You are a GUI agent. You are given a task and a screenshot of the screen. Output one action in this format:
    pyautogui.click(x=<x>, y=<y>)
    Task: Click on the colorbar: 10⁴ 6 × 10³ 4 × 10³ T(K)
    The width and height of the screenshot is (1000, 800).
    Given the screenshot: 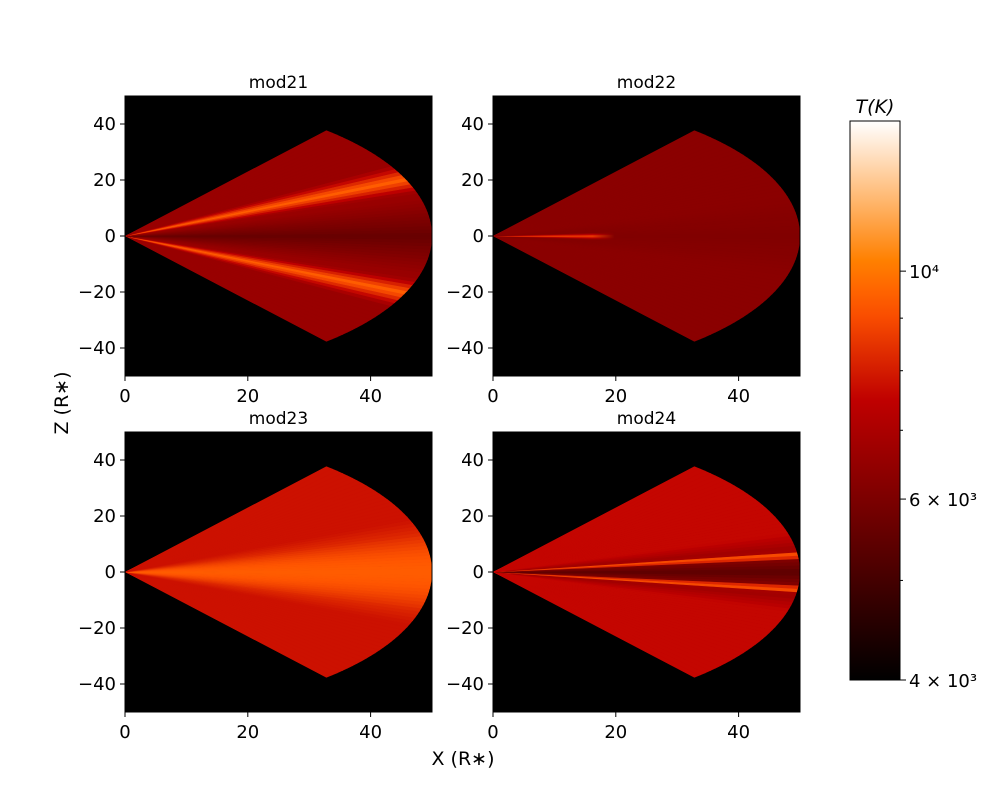 What is the action you would take?
    pyautogui.click(x=913, y=394)
    